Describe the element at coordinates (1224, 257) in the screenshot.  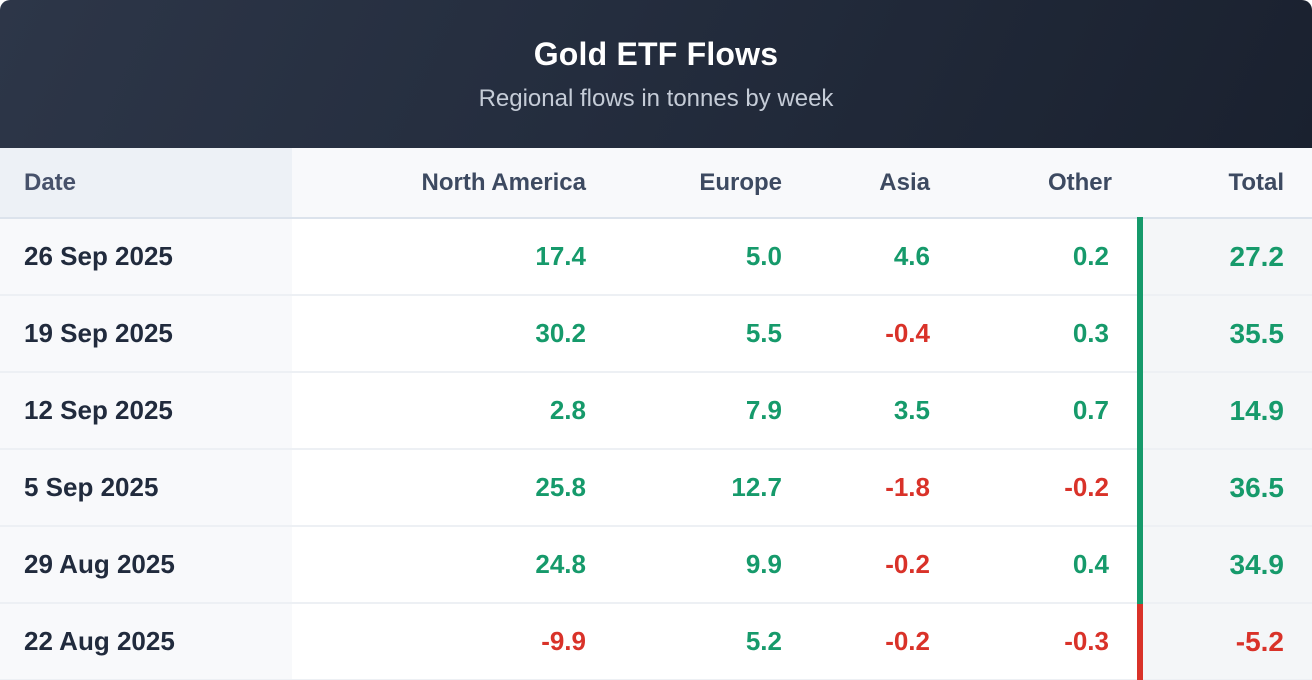
I see `total-cell: 27.2` at that location.